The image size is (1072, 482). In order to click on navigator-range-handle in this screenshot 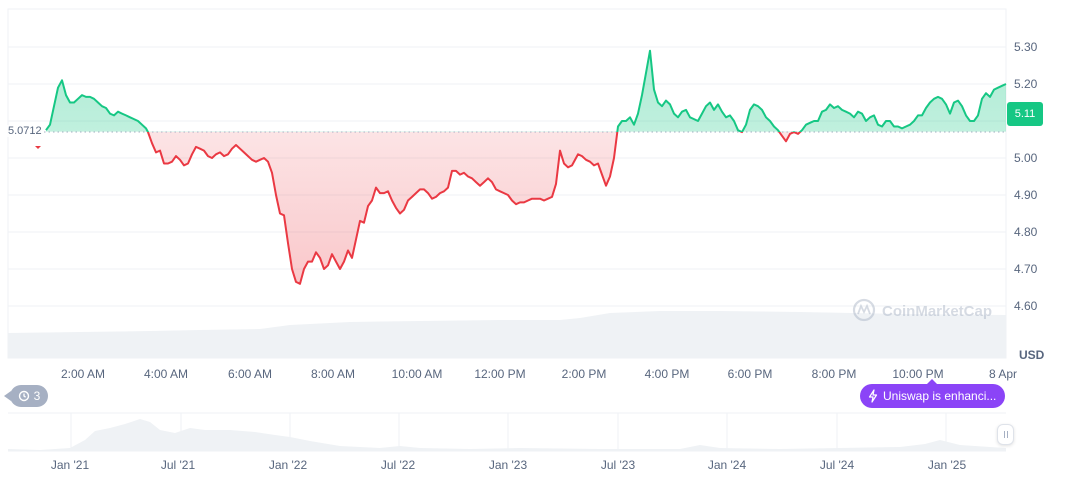, I will do `click(1005, 434)`.